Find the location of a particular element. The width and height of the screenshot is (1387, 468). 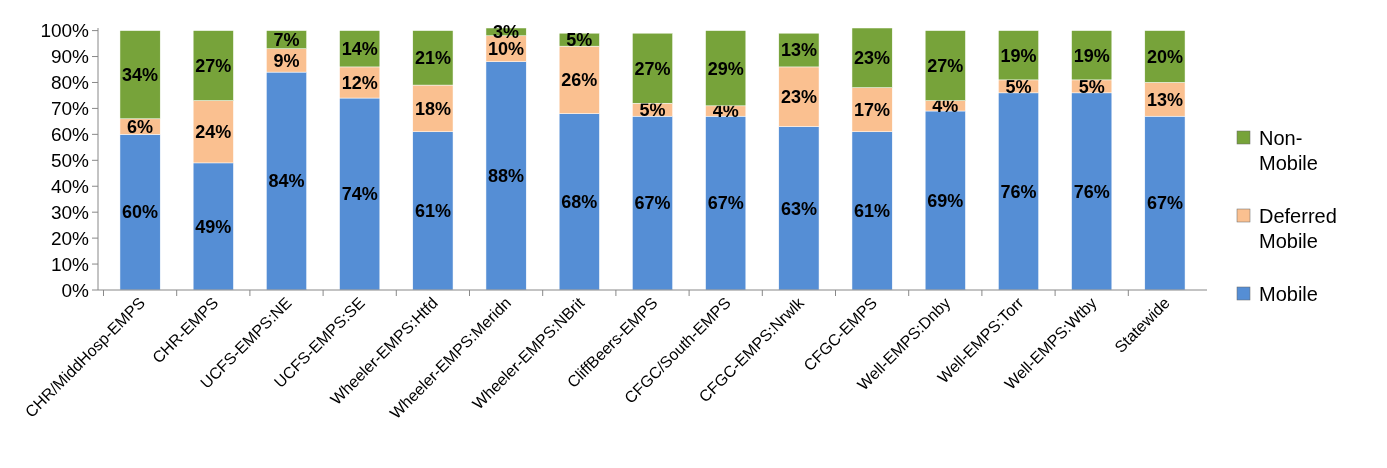

data-label: 7% is located at coordinates (286, 39).